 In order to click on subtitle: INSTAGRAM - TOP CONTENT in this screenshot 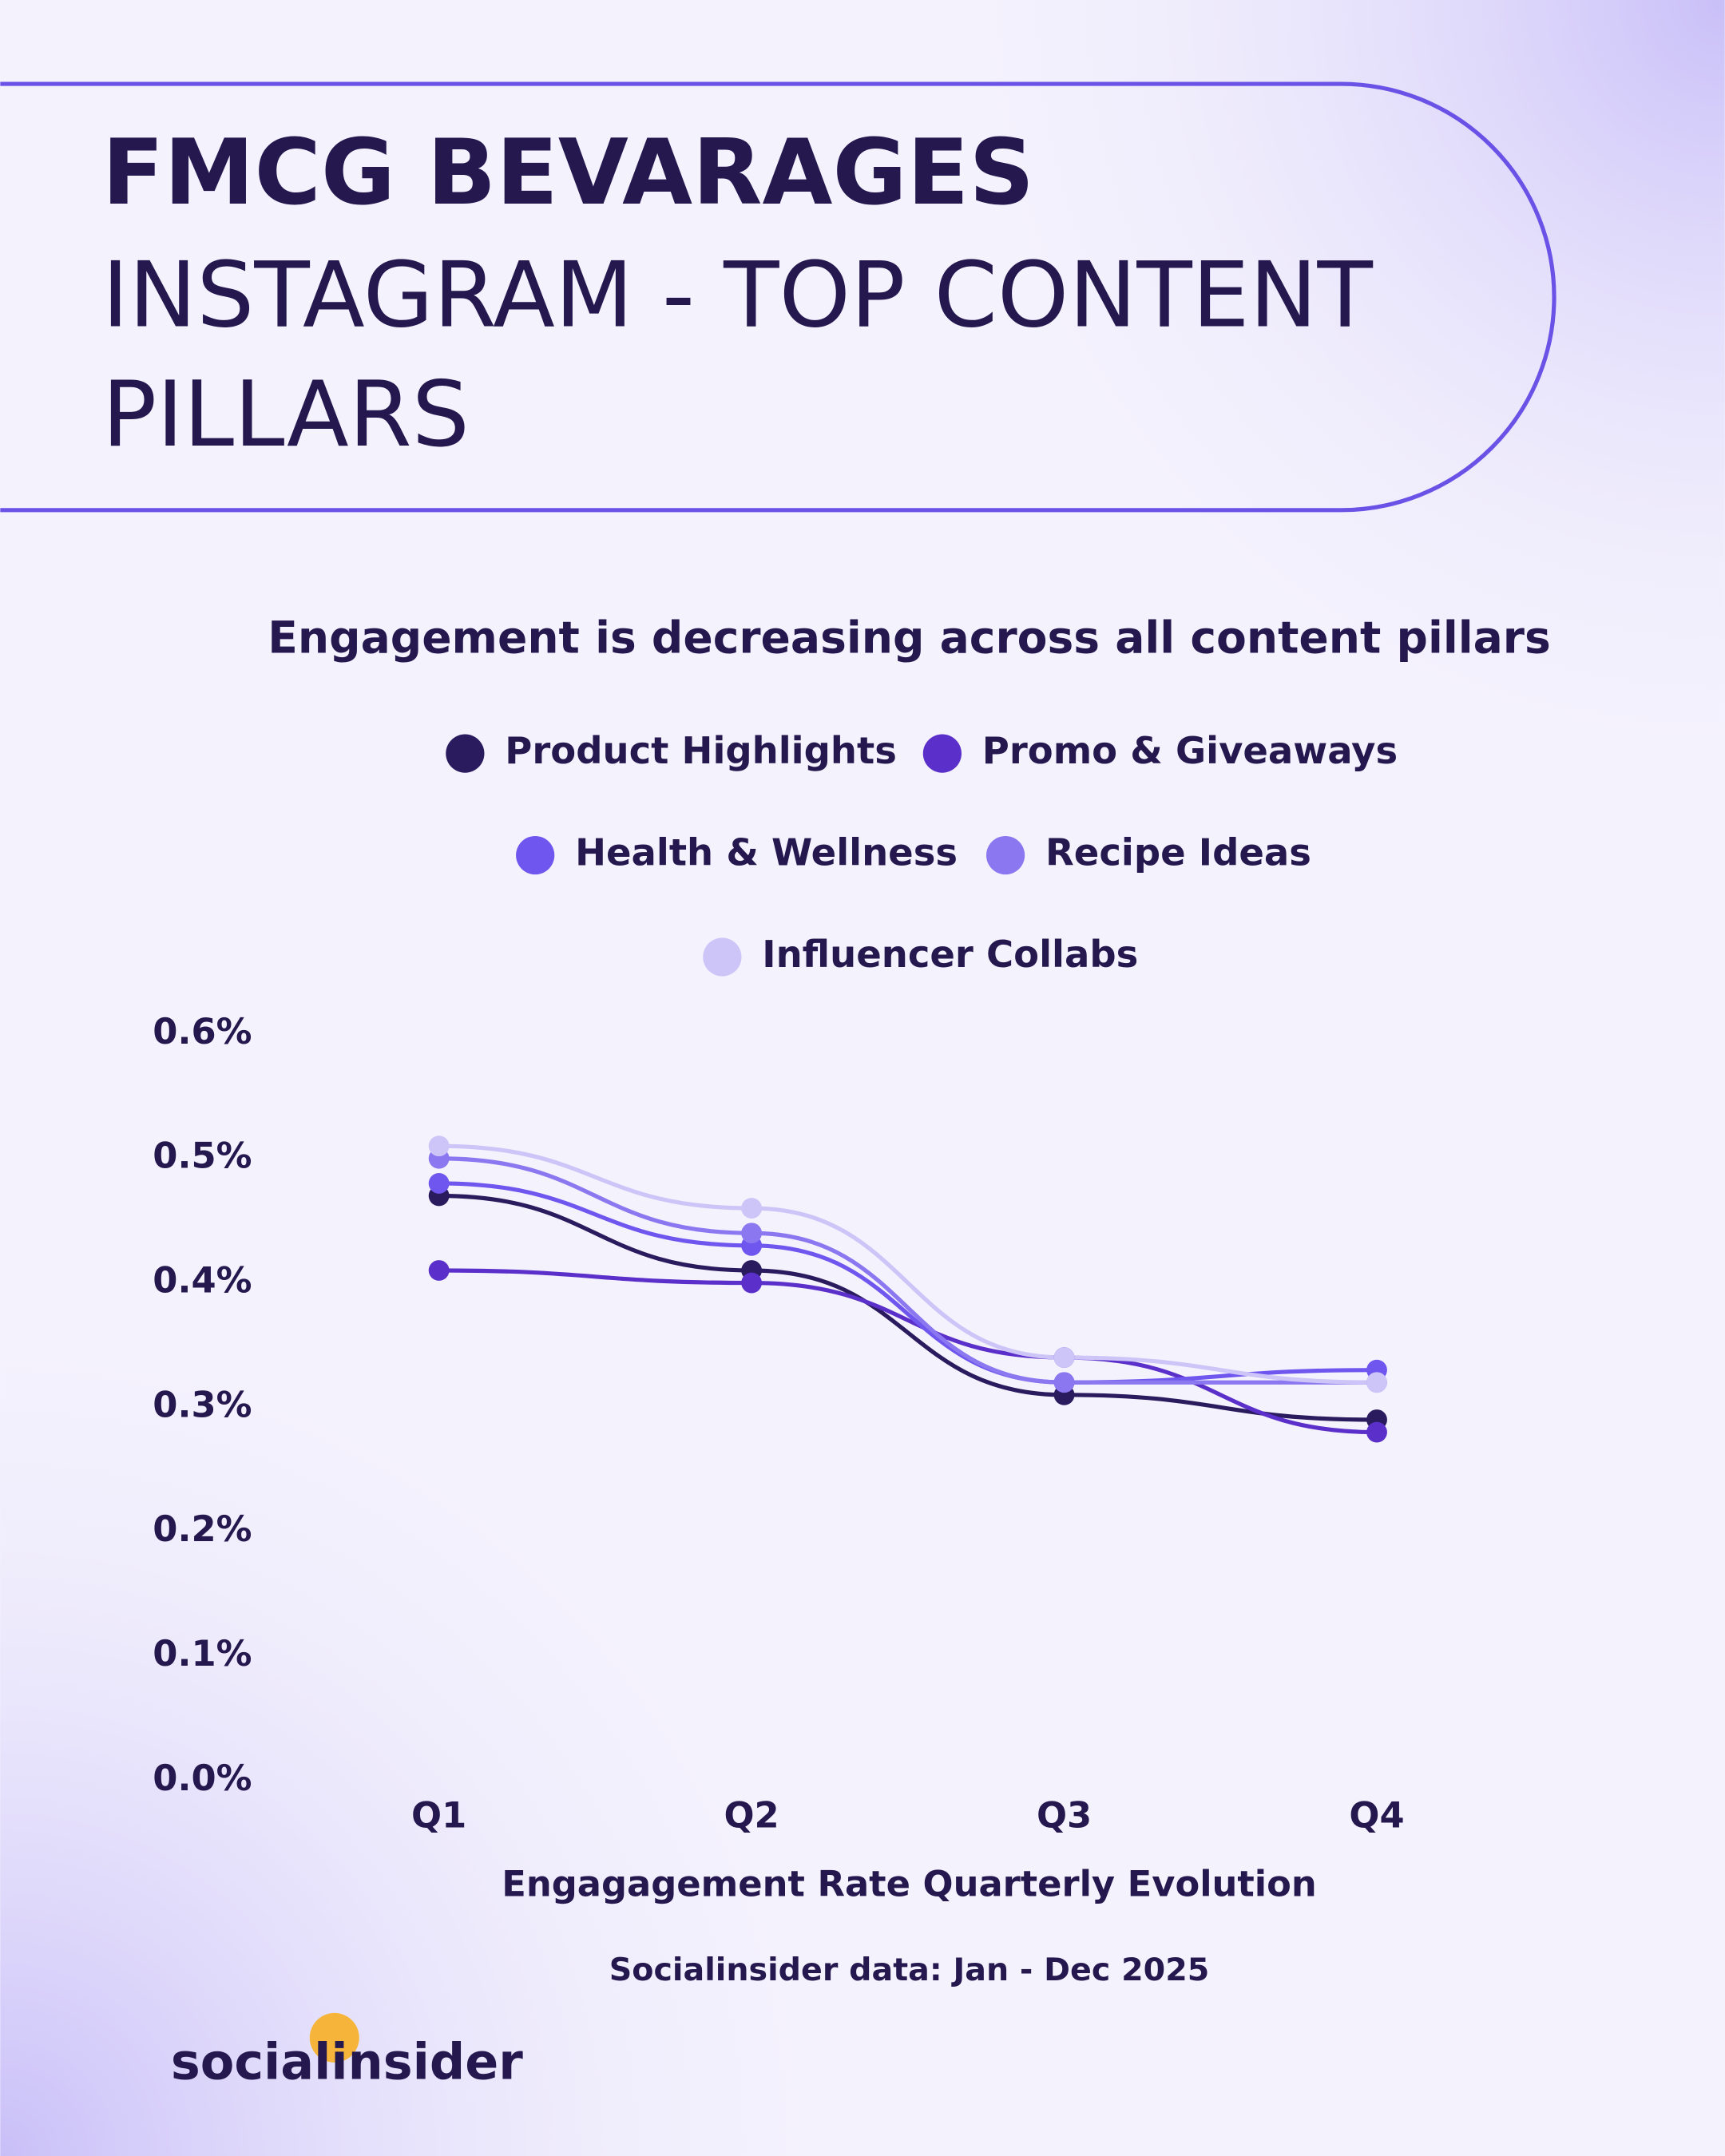, I will do `click(738, 294)`.